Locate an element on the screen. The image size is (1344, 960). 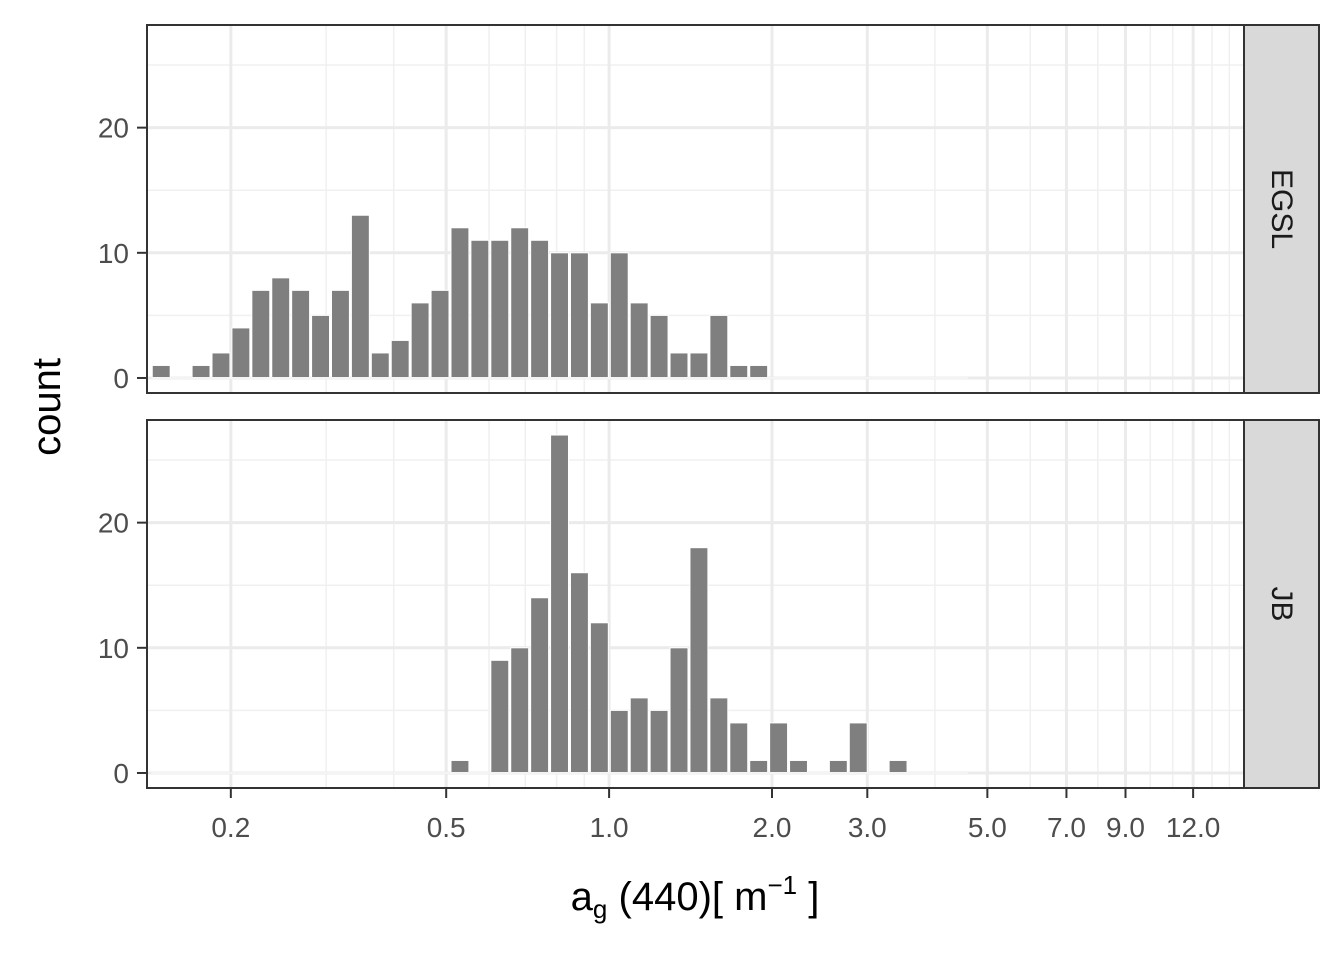
x-axis-title-end: ] is located at coordinates (808, 897).